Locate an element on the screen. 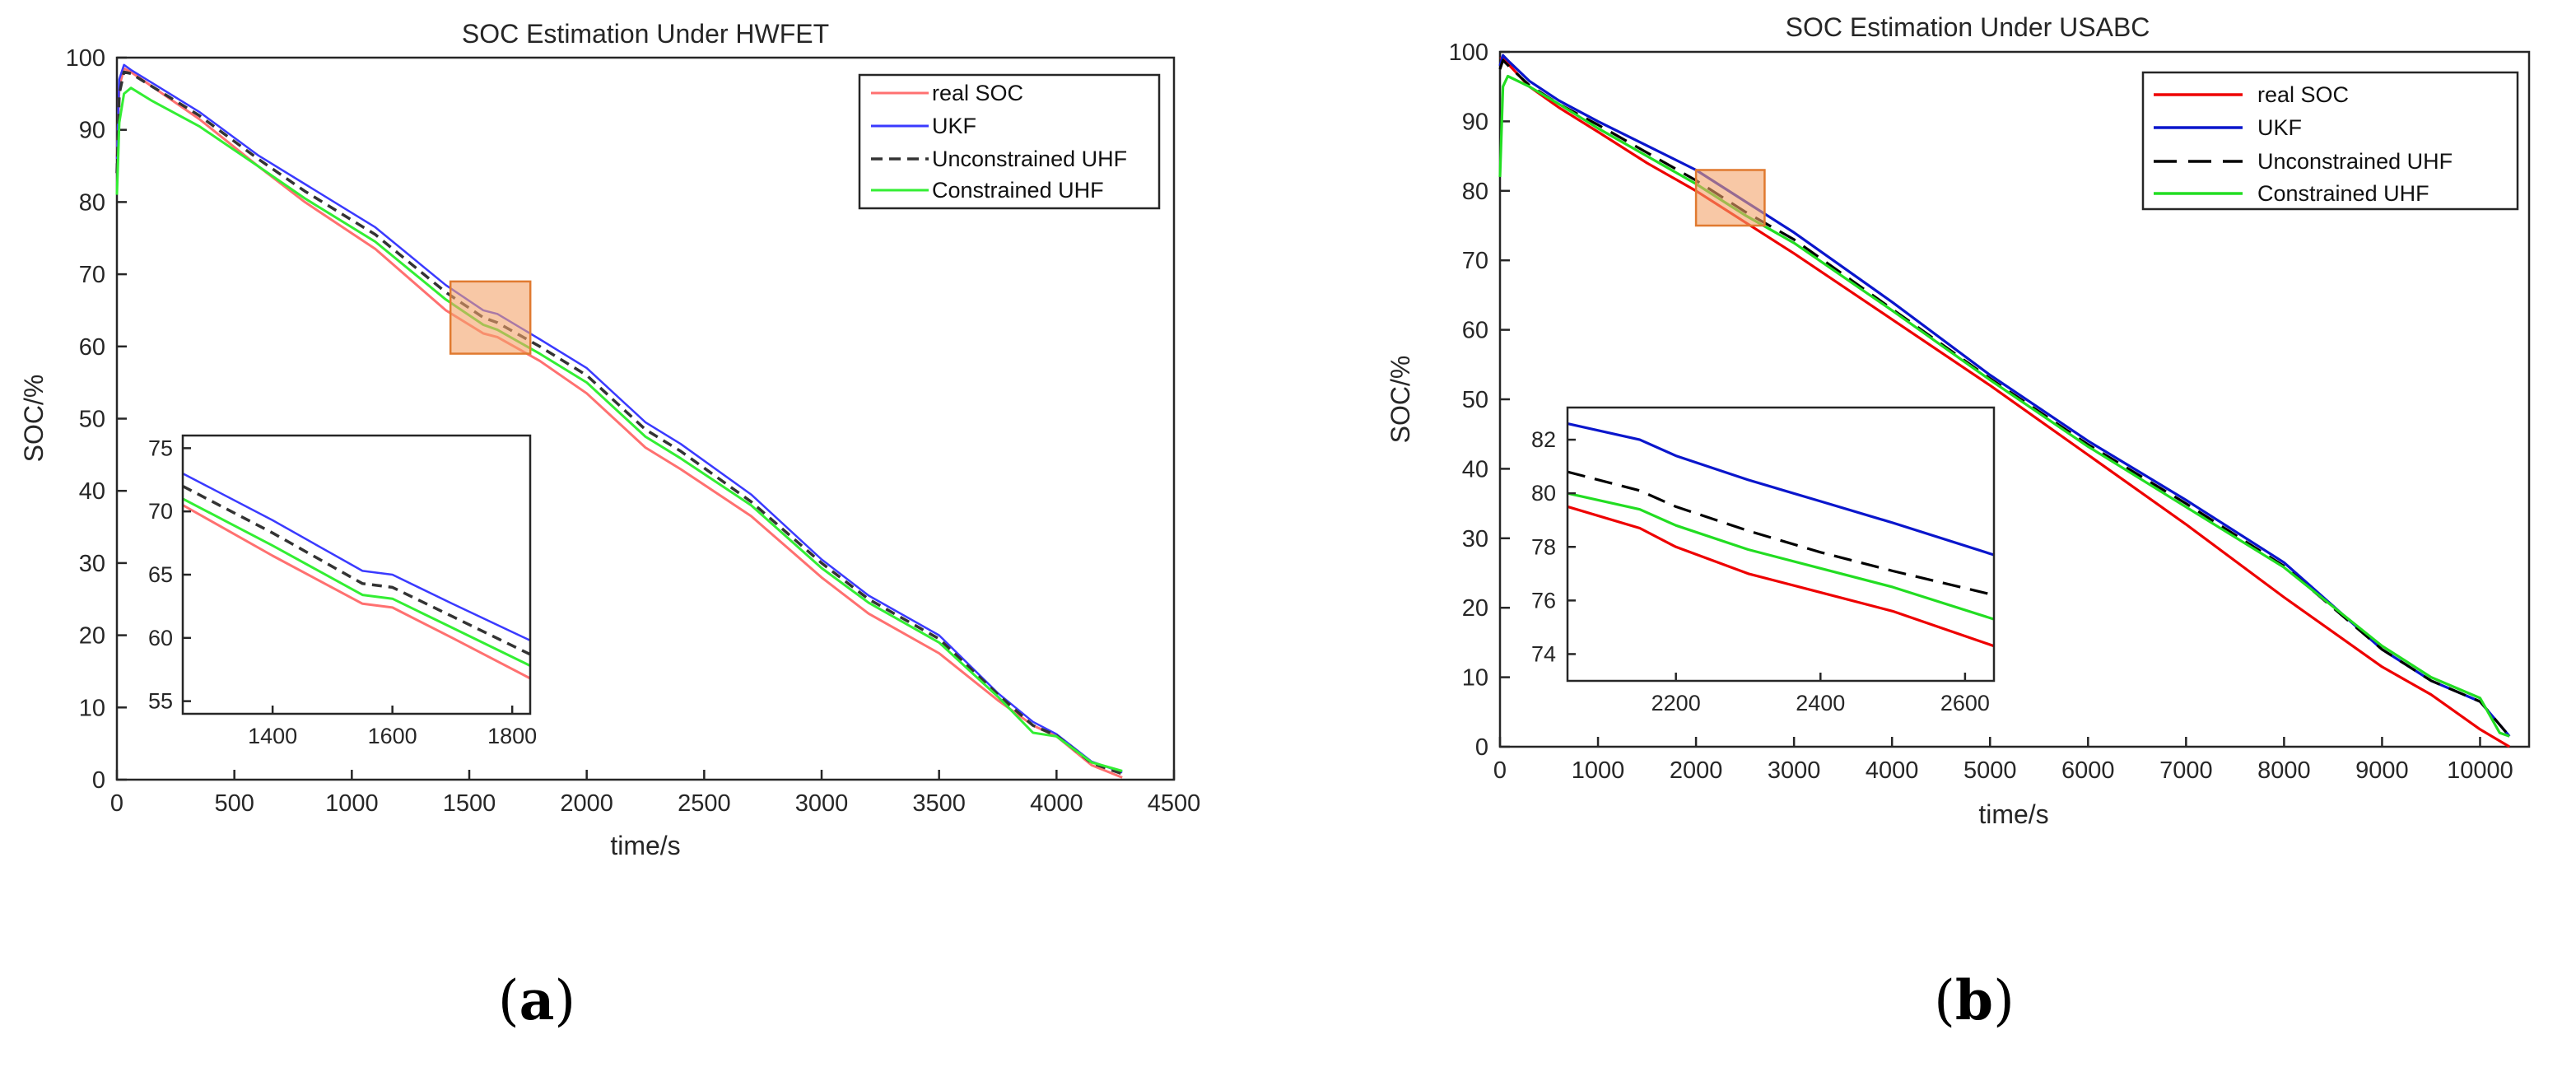  b-y-tick-label-100: 100 is located at coordinates (1468, 53).